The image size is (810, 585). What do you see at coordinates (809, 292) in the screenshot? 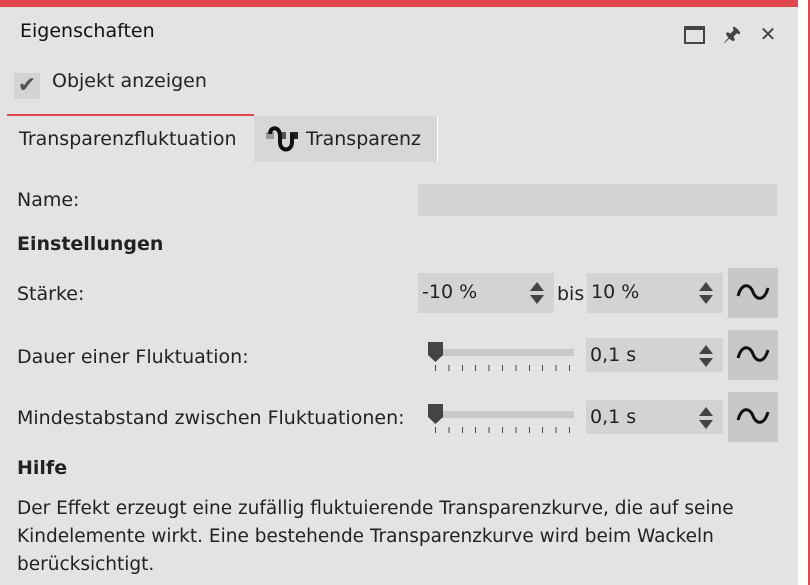
I see `window-border` at bounding box center [809, 292].